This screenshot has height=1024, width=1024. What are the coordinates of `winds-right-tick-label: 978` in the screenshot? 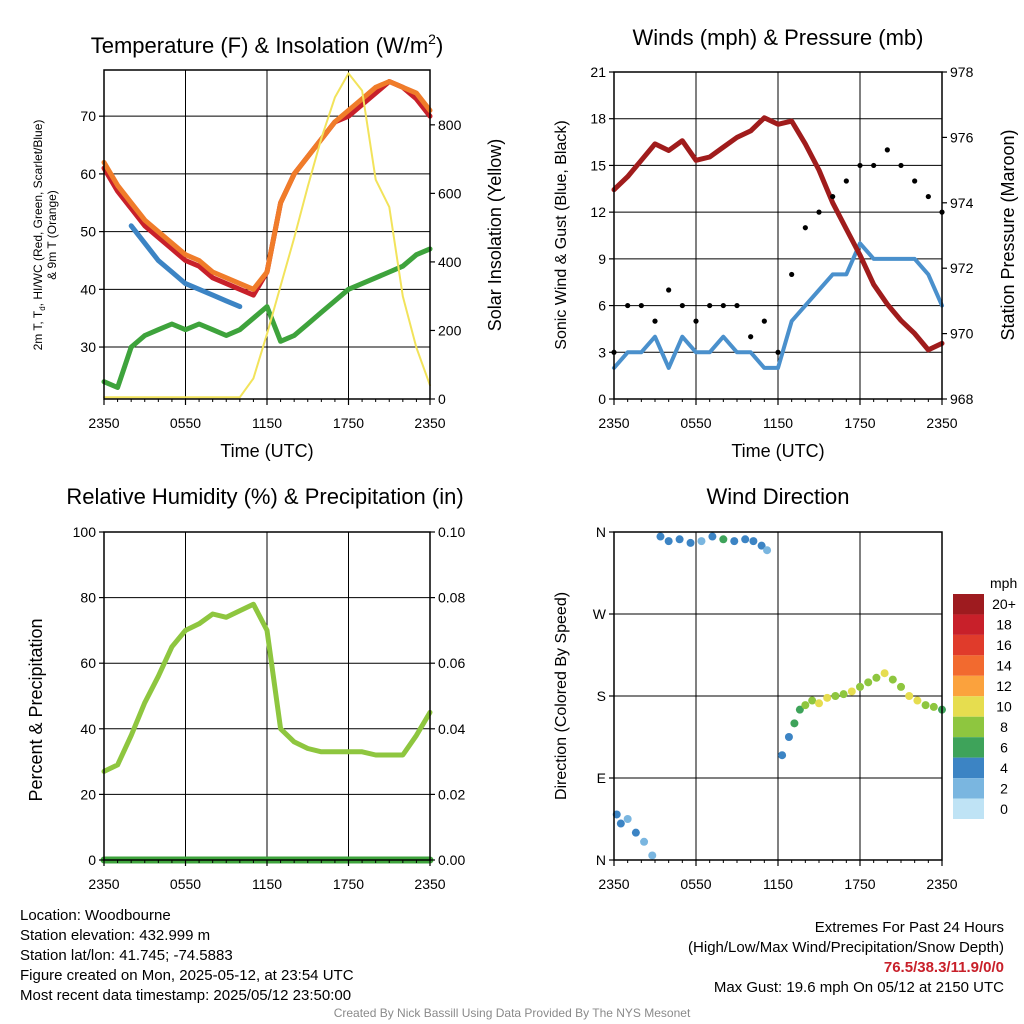 It's located at (962, 72).